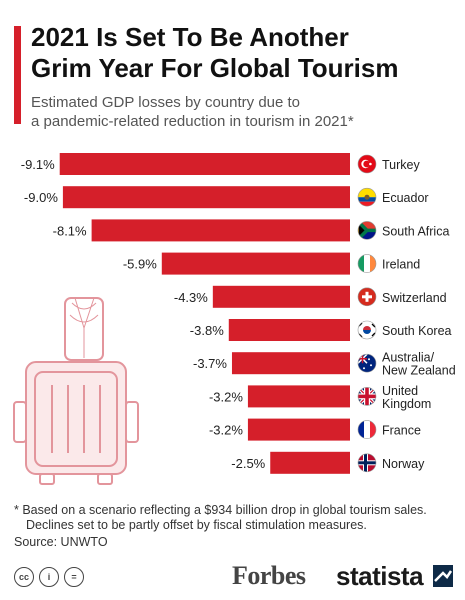 The image size is (465, 600). What do you see at coordinates (215, 68) in the screenshot?
I see `title-line-2: Grim Year For Global Tourism` at bounding box center [215, 68].